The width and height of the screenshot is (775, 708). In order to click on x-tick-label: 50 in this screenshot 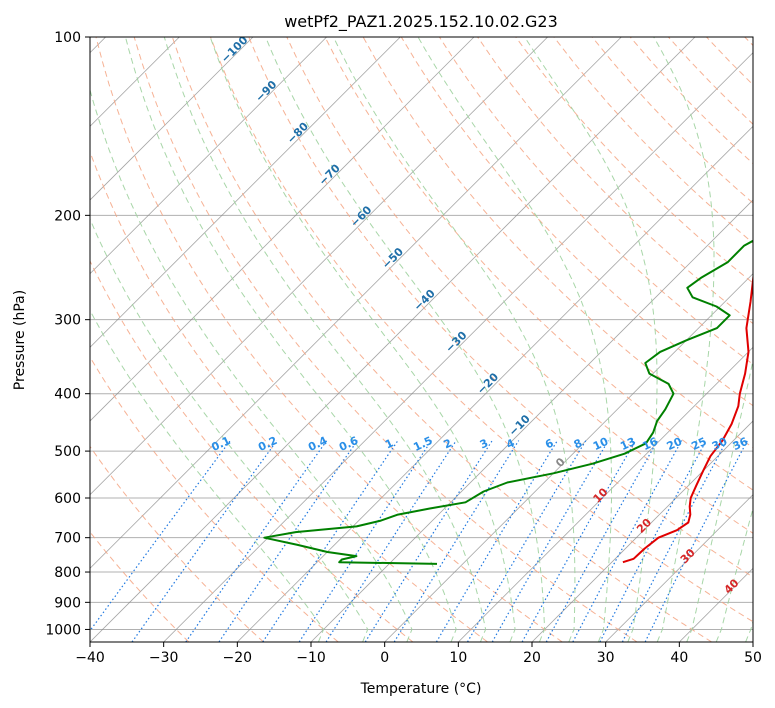, I will do `click(753, 658)`.